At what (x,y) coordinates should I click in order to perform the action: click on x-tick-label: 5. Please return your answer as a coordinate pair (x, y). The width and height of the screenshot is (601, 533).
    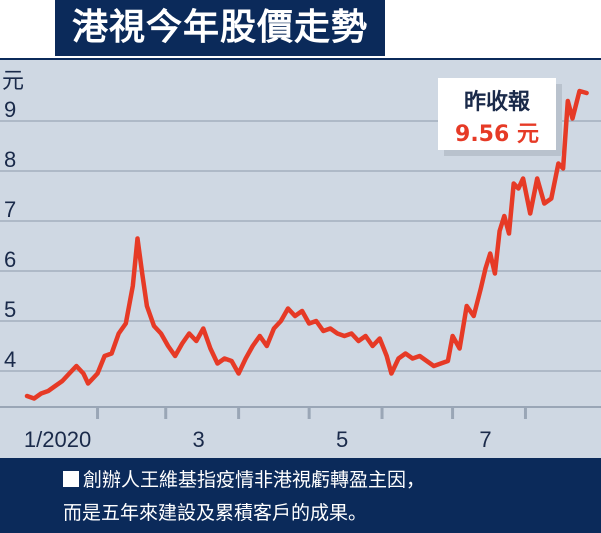
    Looking at the image, I should click on (342, 439).